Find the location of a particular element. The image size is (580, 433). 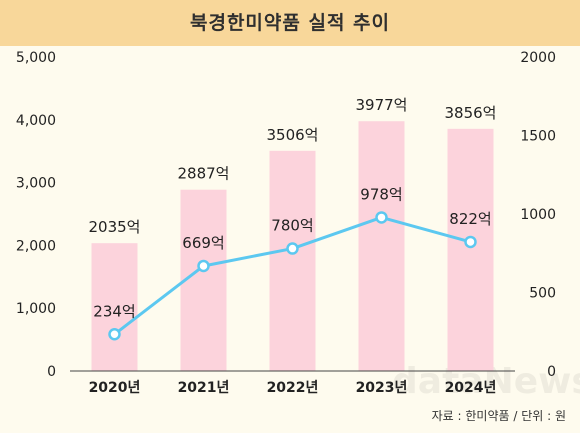

bar-2024년 is located at coordinates (470, 249).